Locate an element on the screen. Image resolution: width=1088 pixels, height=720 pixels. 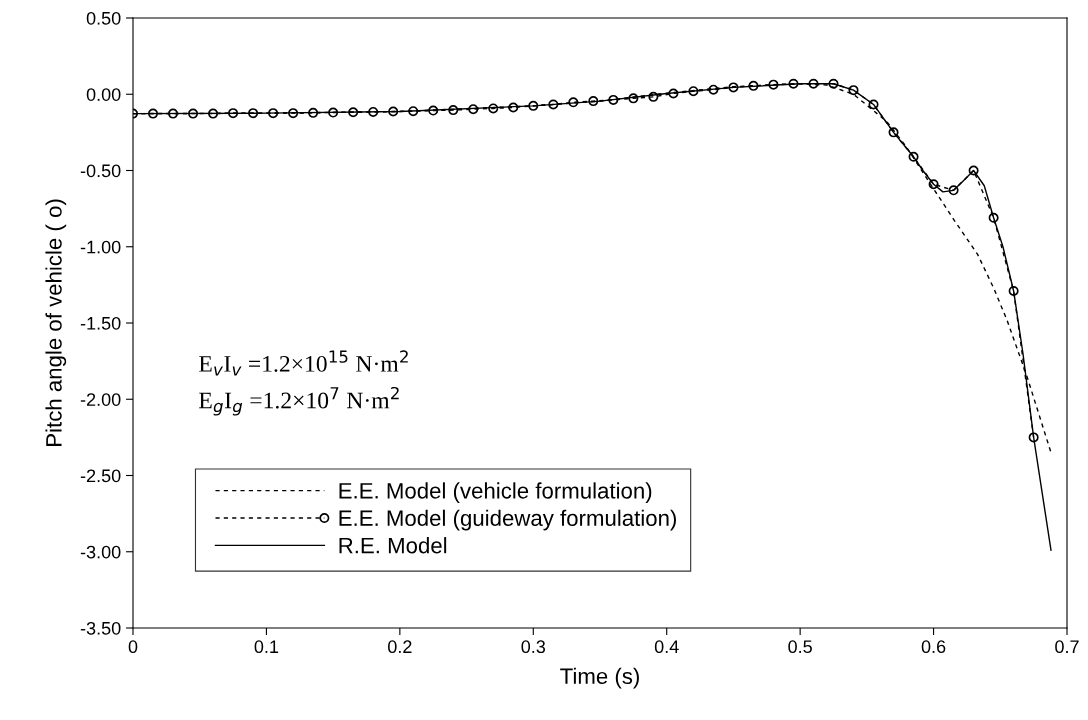
y-tick-label: -1.50 is located at coordinates (100, 323).